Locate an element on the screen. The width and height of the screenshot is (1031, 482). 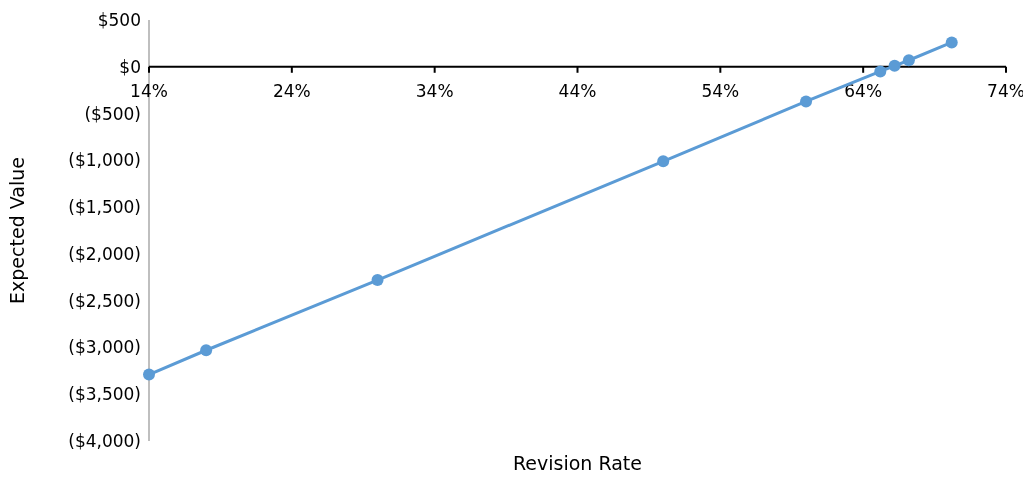
y-axis-title: Expected Value is located at coordinates (17, 230).